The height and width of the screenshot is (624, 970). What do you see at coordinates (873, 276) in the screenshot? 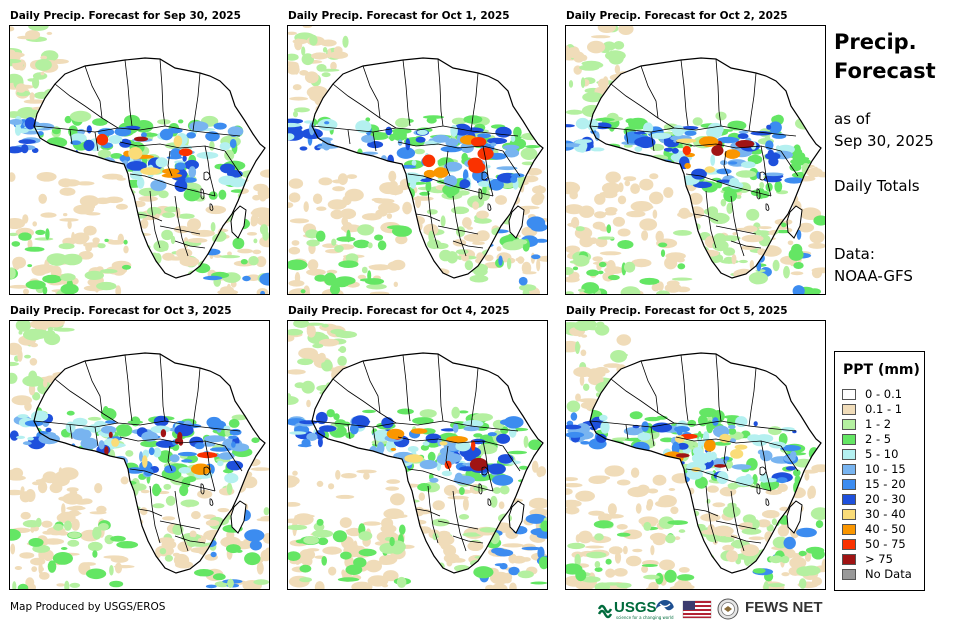
I see `data-source: NOAA-GFS` at bounding box center [873, 276].